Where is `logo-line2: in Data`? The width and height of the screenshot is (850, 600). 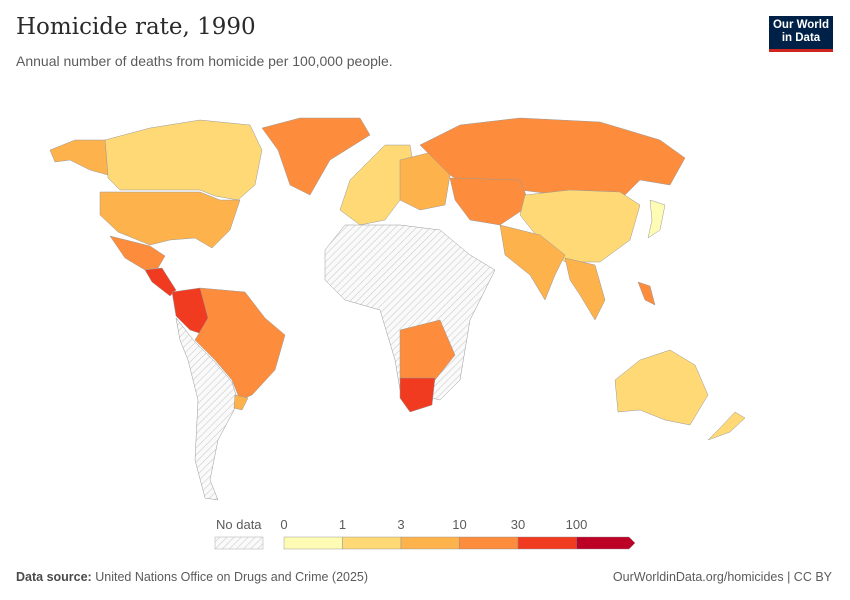 logo-line2: in Data is located at coordinates (801, 38).